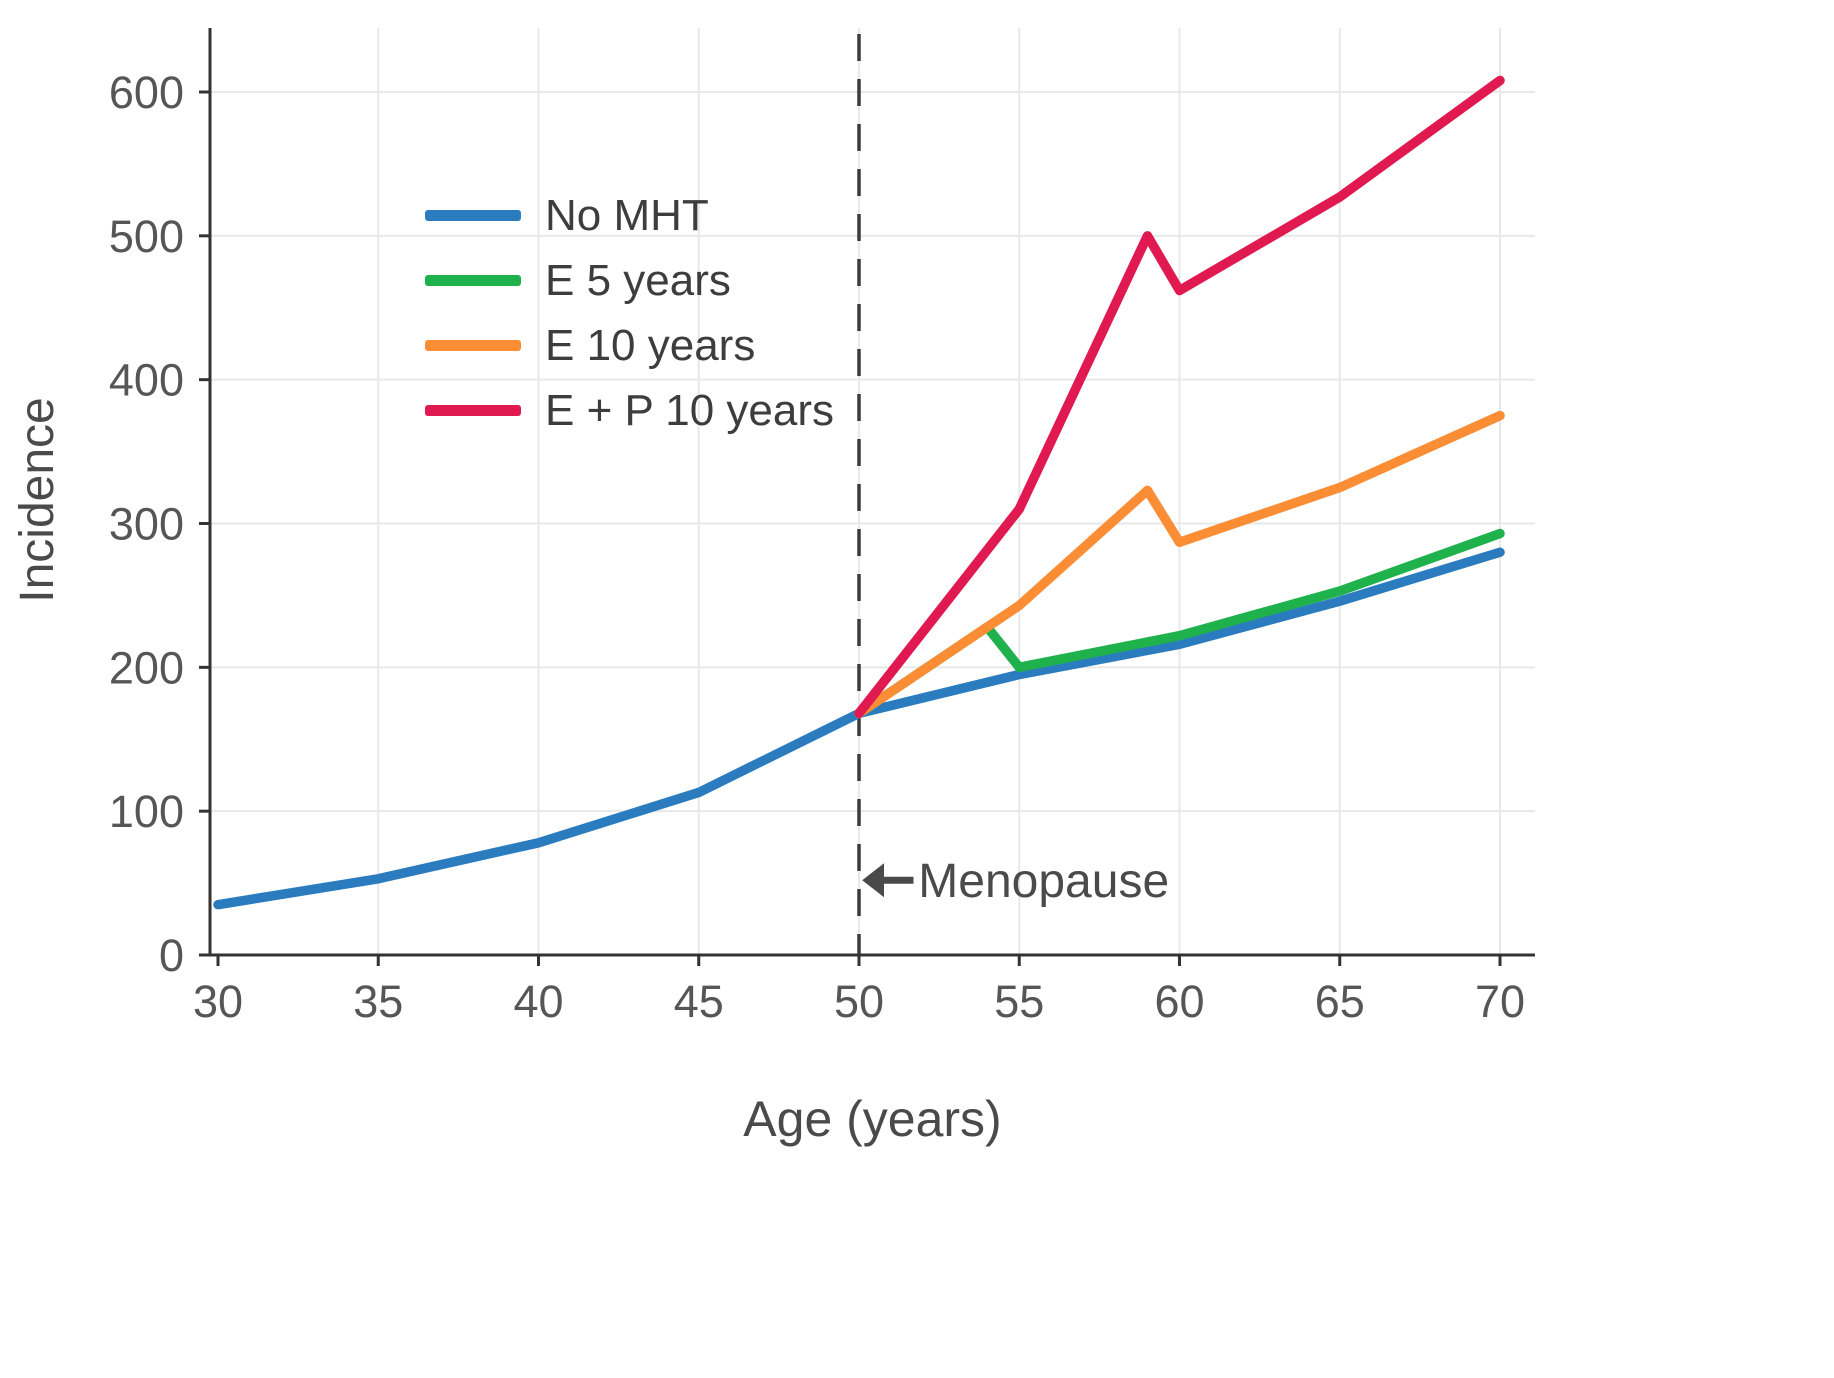 The width and height of the screenshot is (1834, 1378). I want to click on series-line-e-10-years, so click(1179, 564).